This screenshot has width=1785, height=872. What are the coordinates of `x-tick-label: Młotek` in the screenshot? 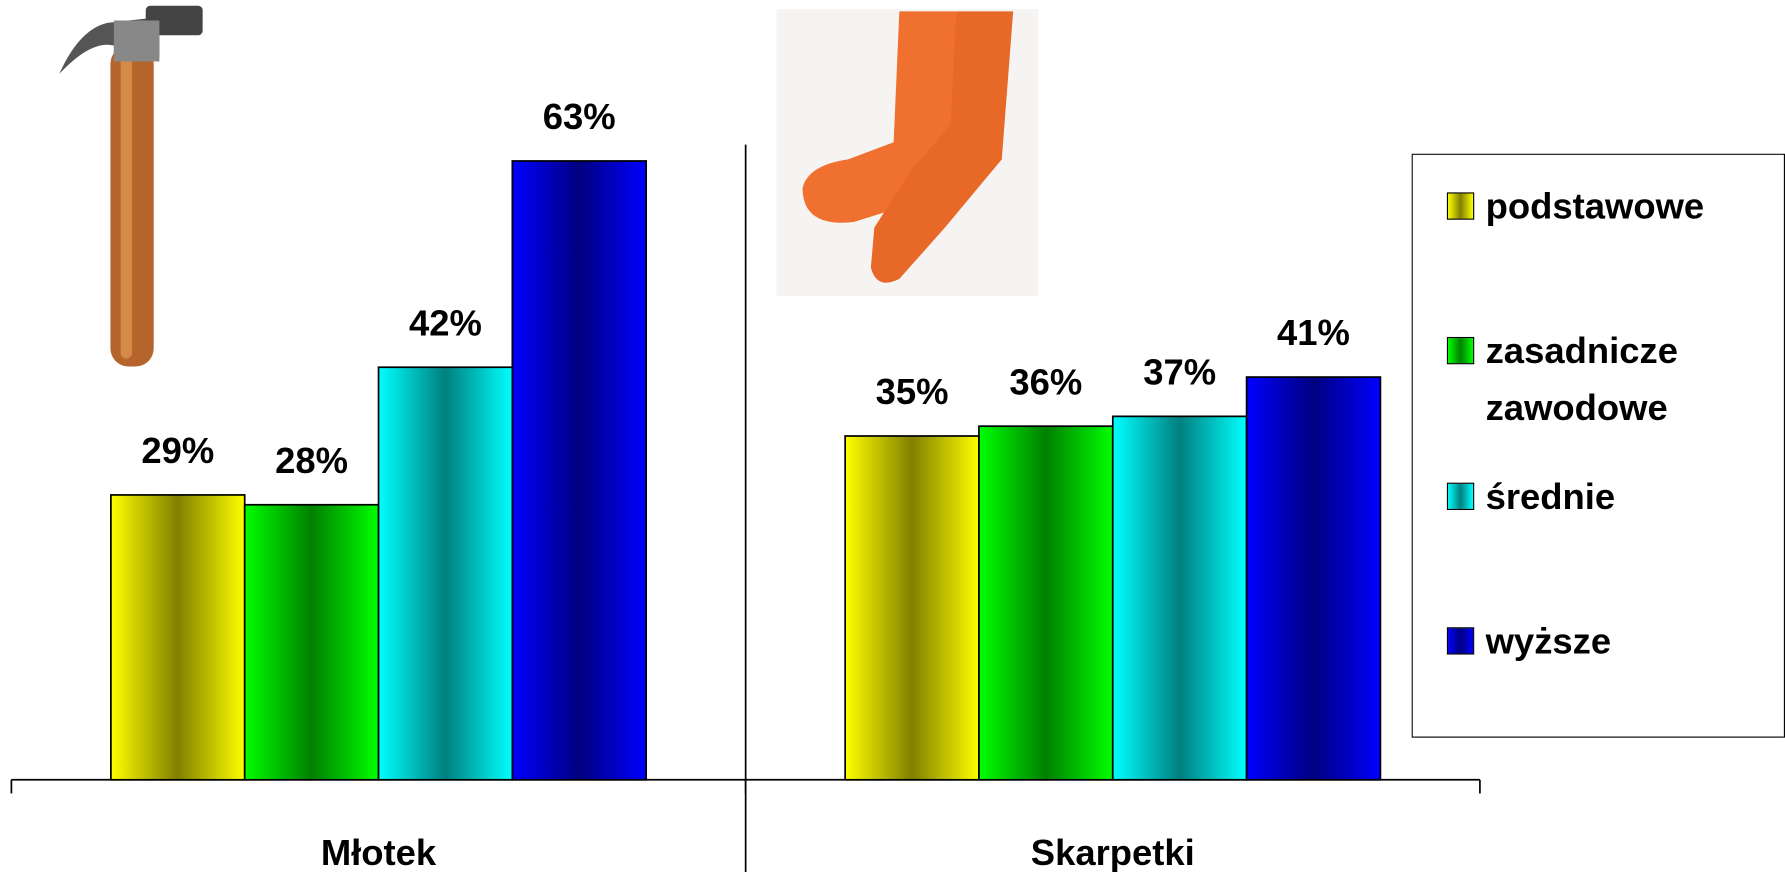 It's located at (379, 852).